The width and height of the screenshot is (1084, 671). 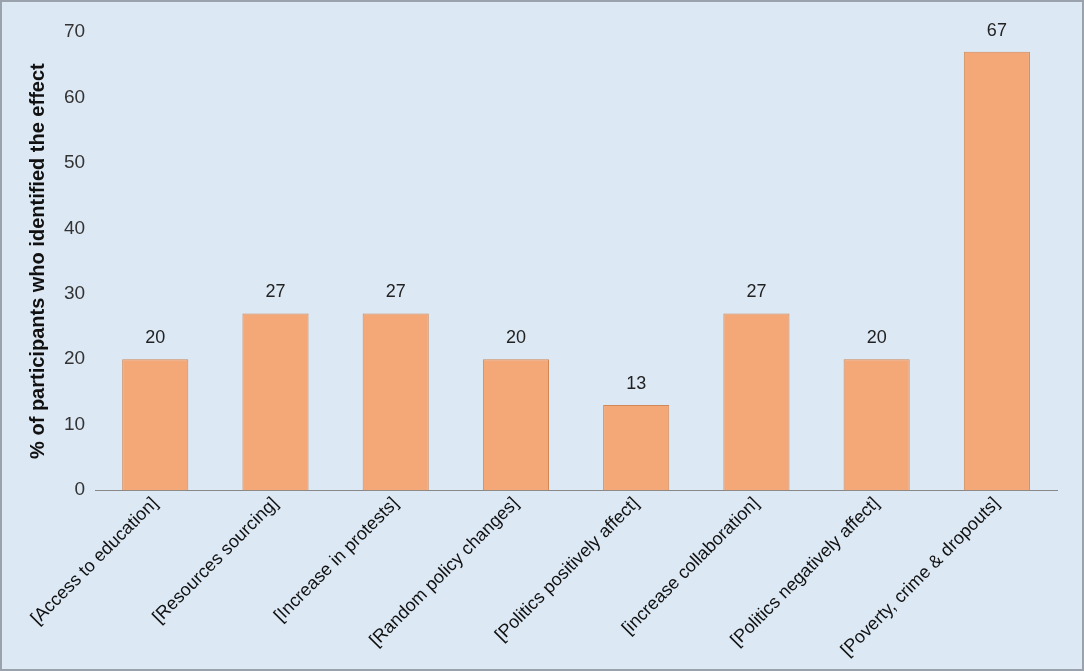 I want to click on y-tick-label: 60, so click(x=74, y=96).